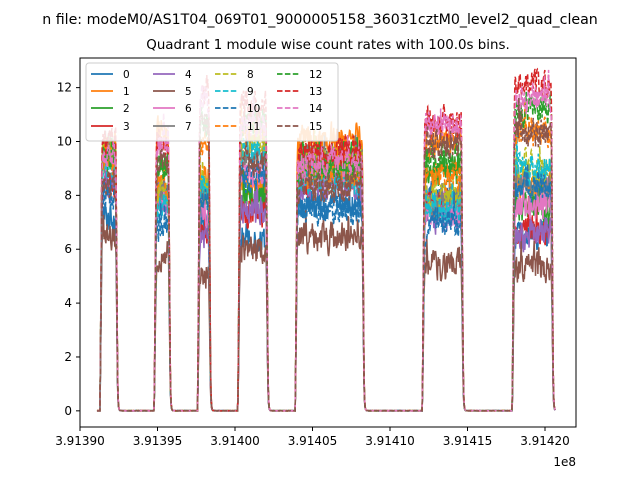 The height and width of the screenshot is (480, 640). What do you see at coordinates (80, 441) in the screenshot?
I see `x-tick-label: 3.91390` at bounding box center [80, 441].